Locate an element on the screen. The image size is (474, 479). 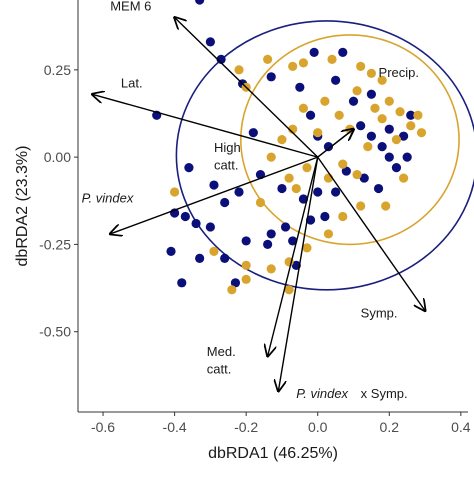
arrow-symp- is located at coordinates (371, 233).